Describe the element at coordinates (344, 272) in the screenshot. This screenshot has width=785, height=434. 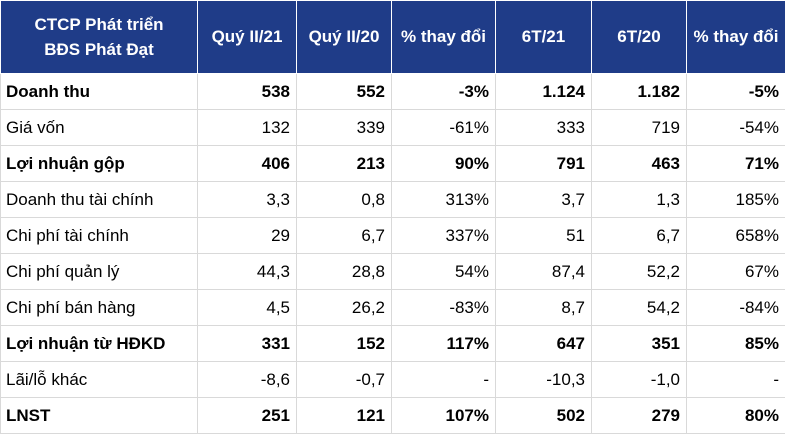
I see `cell-q2-20: 28,8` at that location.